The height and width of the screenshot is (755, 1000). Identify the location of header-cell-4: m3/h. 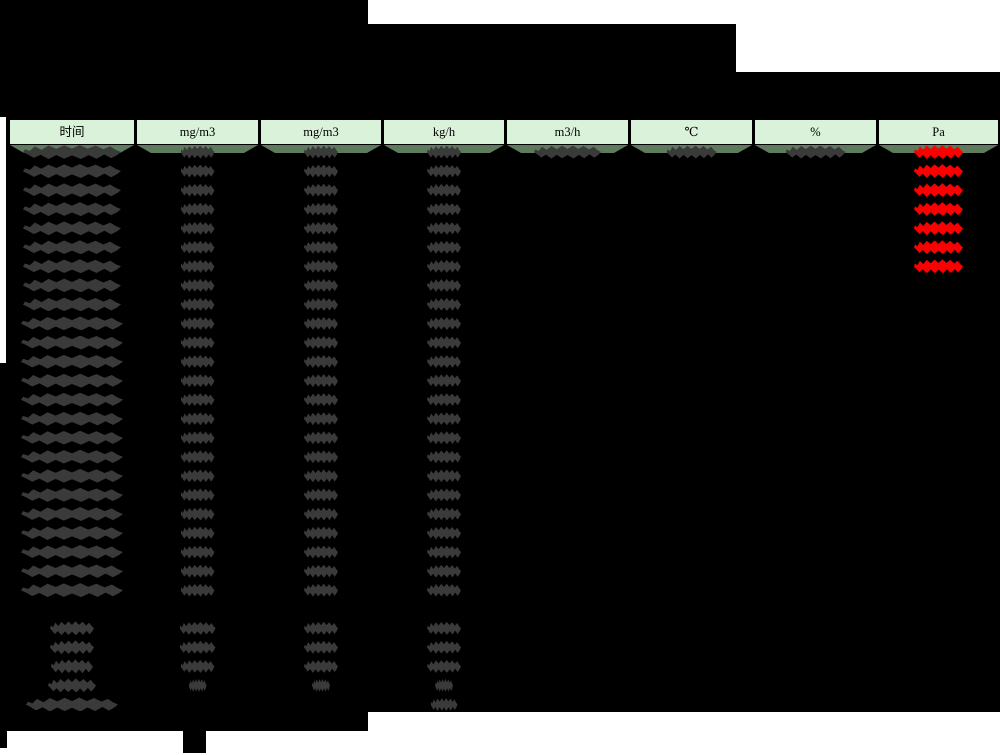
(567, 136).